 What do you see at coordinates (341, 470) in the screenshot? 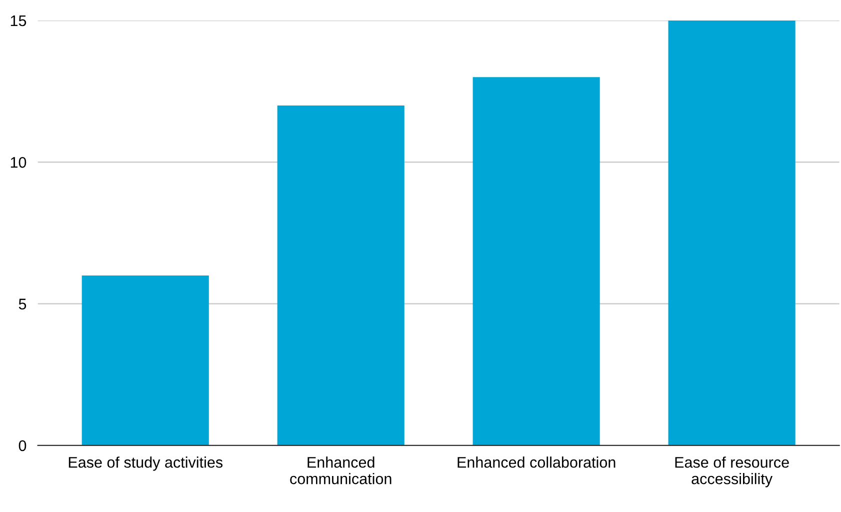
I see `x-tick-label: Enhanced communication` at bounding box center [341, 470].